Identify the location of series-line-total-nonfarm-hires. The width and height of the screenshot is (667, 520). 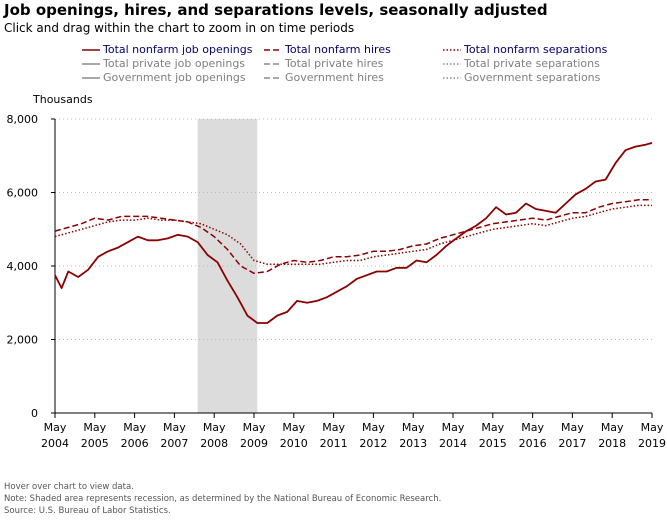
(353, 237).